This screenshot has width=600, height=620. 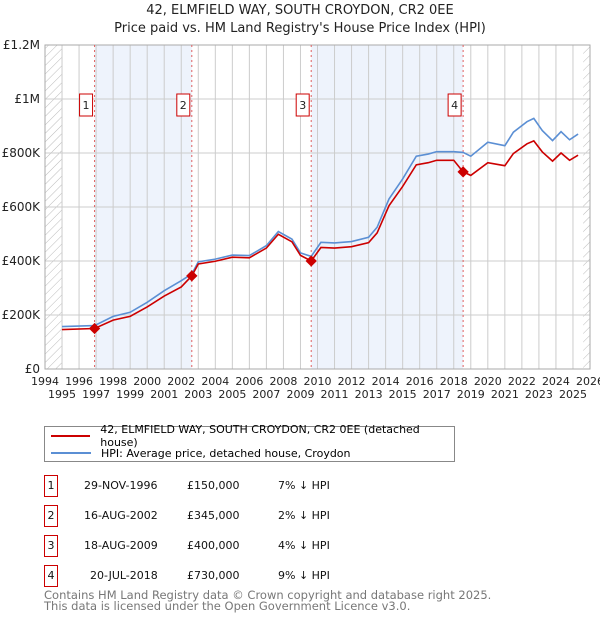 What do you see at coordinates (300, 10) in the screenshot?
I see `chart-title: 42, ELMFIELD WAY, SOUTH CROYDON, CR2 0EE` at bounding box center [300, 10].